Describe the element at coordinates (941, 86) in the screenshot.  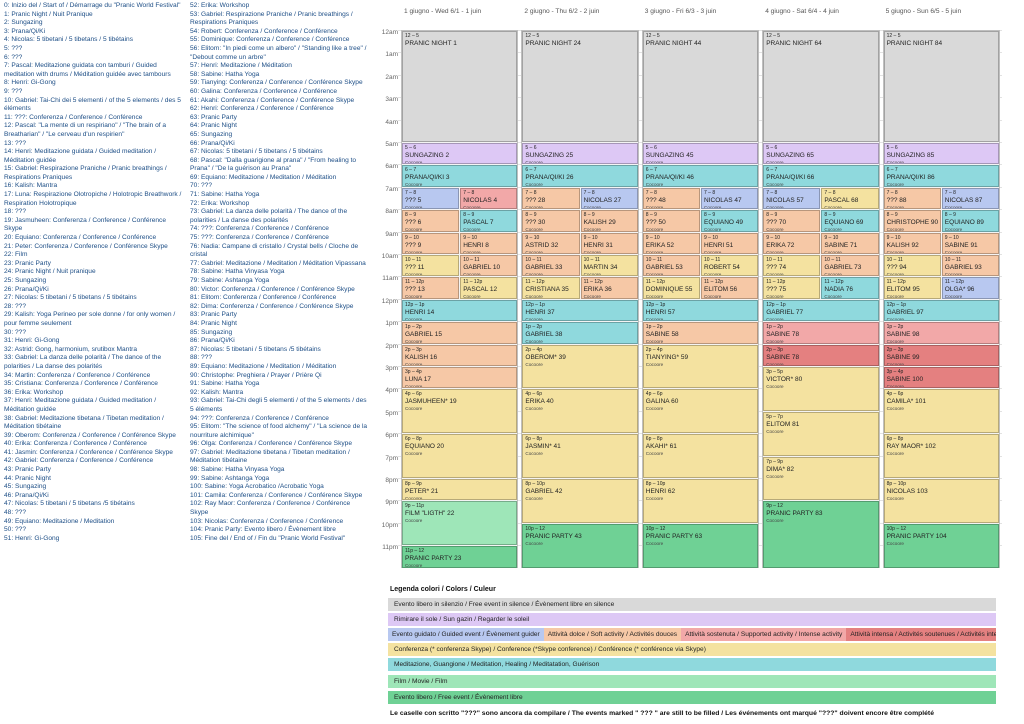
I see `calendar-event: 12 – 5 PRANIC NIGHT 84` at that location.